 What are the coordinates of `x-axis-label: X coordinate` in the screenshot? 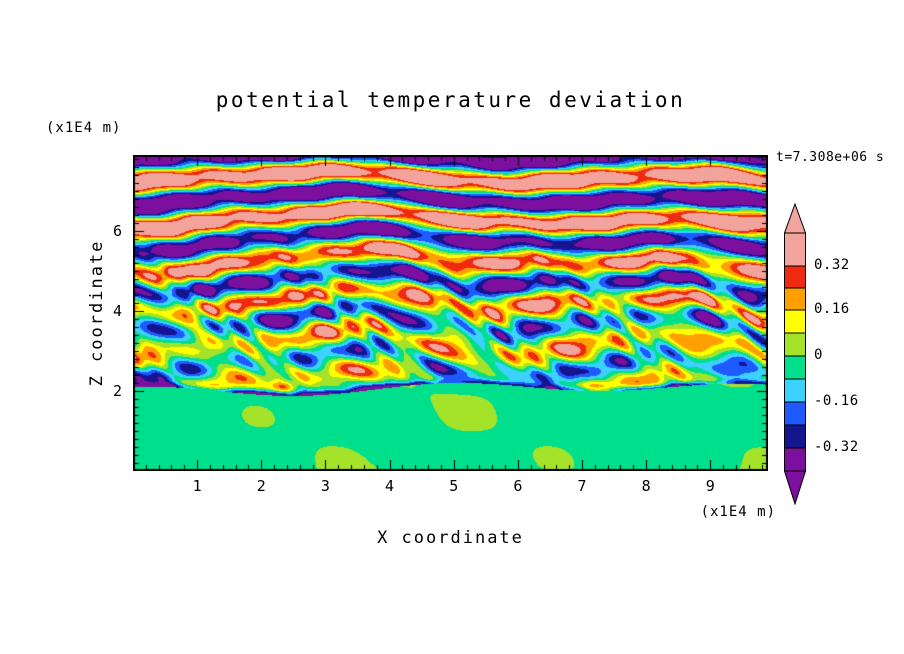 It's located at (450, 538).